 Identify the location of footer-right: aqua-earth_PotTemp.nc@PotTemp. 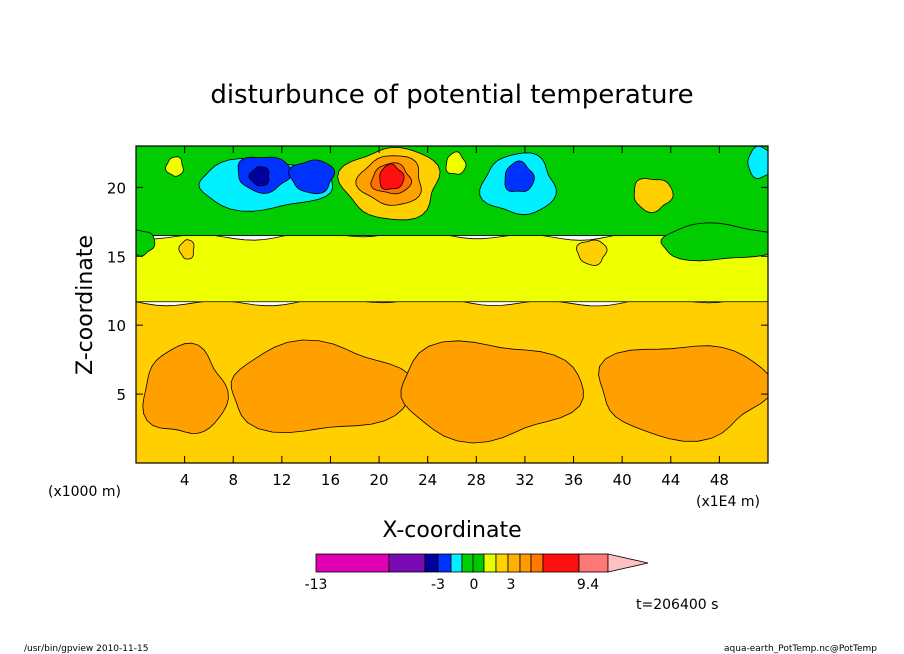
(800, 649).